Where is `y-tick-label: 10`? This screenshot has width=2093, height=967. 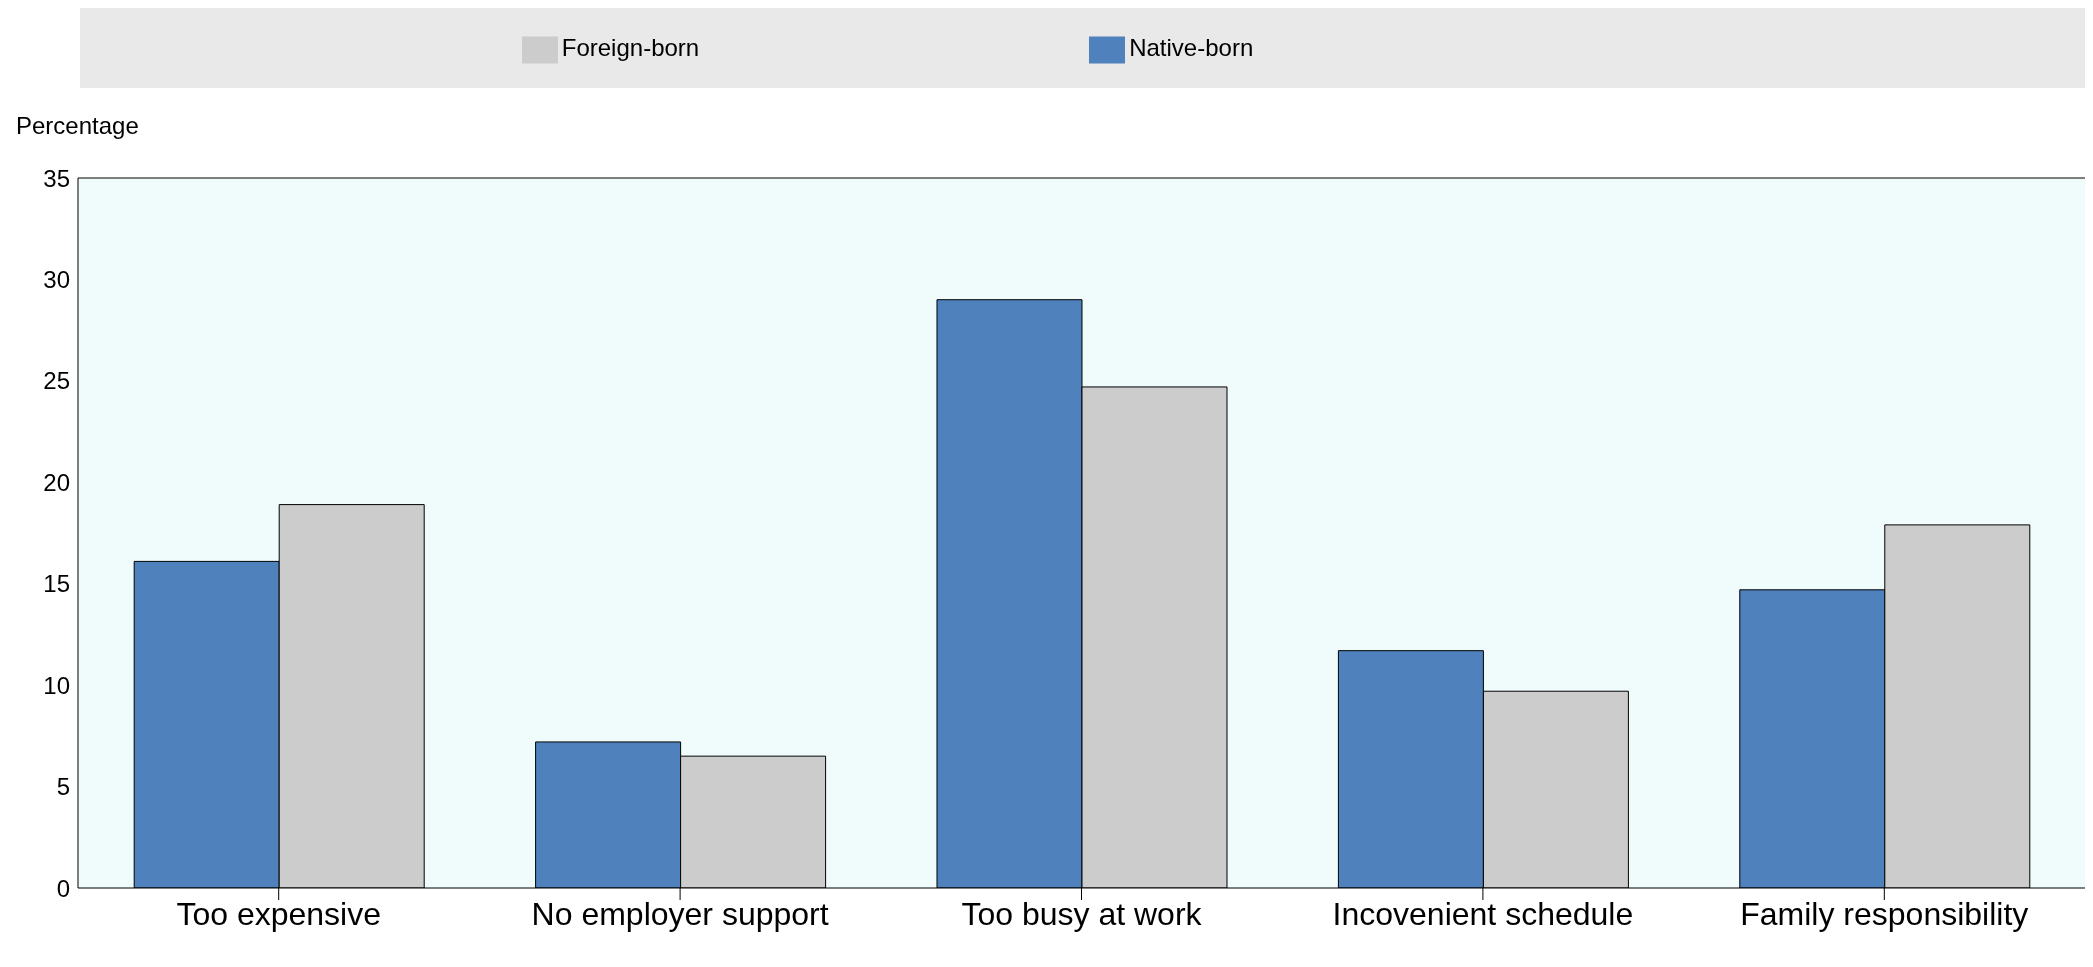 y-tick-label: 10 is located at coordinates (56, 685).